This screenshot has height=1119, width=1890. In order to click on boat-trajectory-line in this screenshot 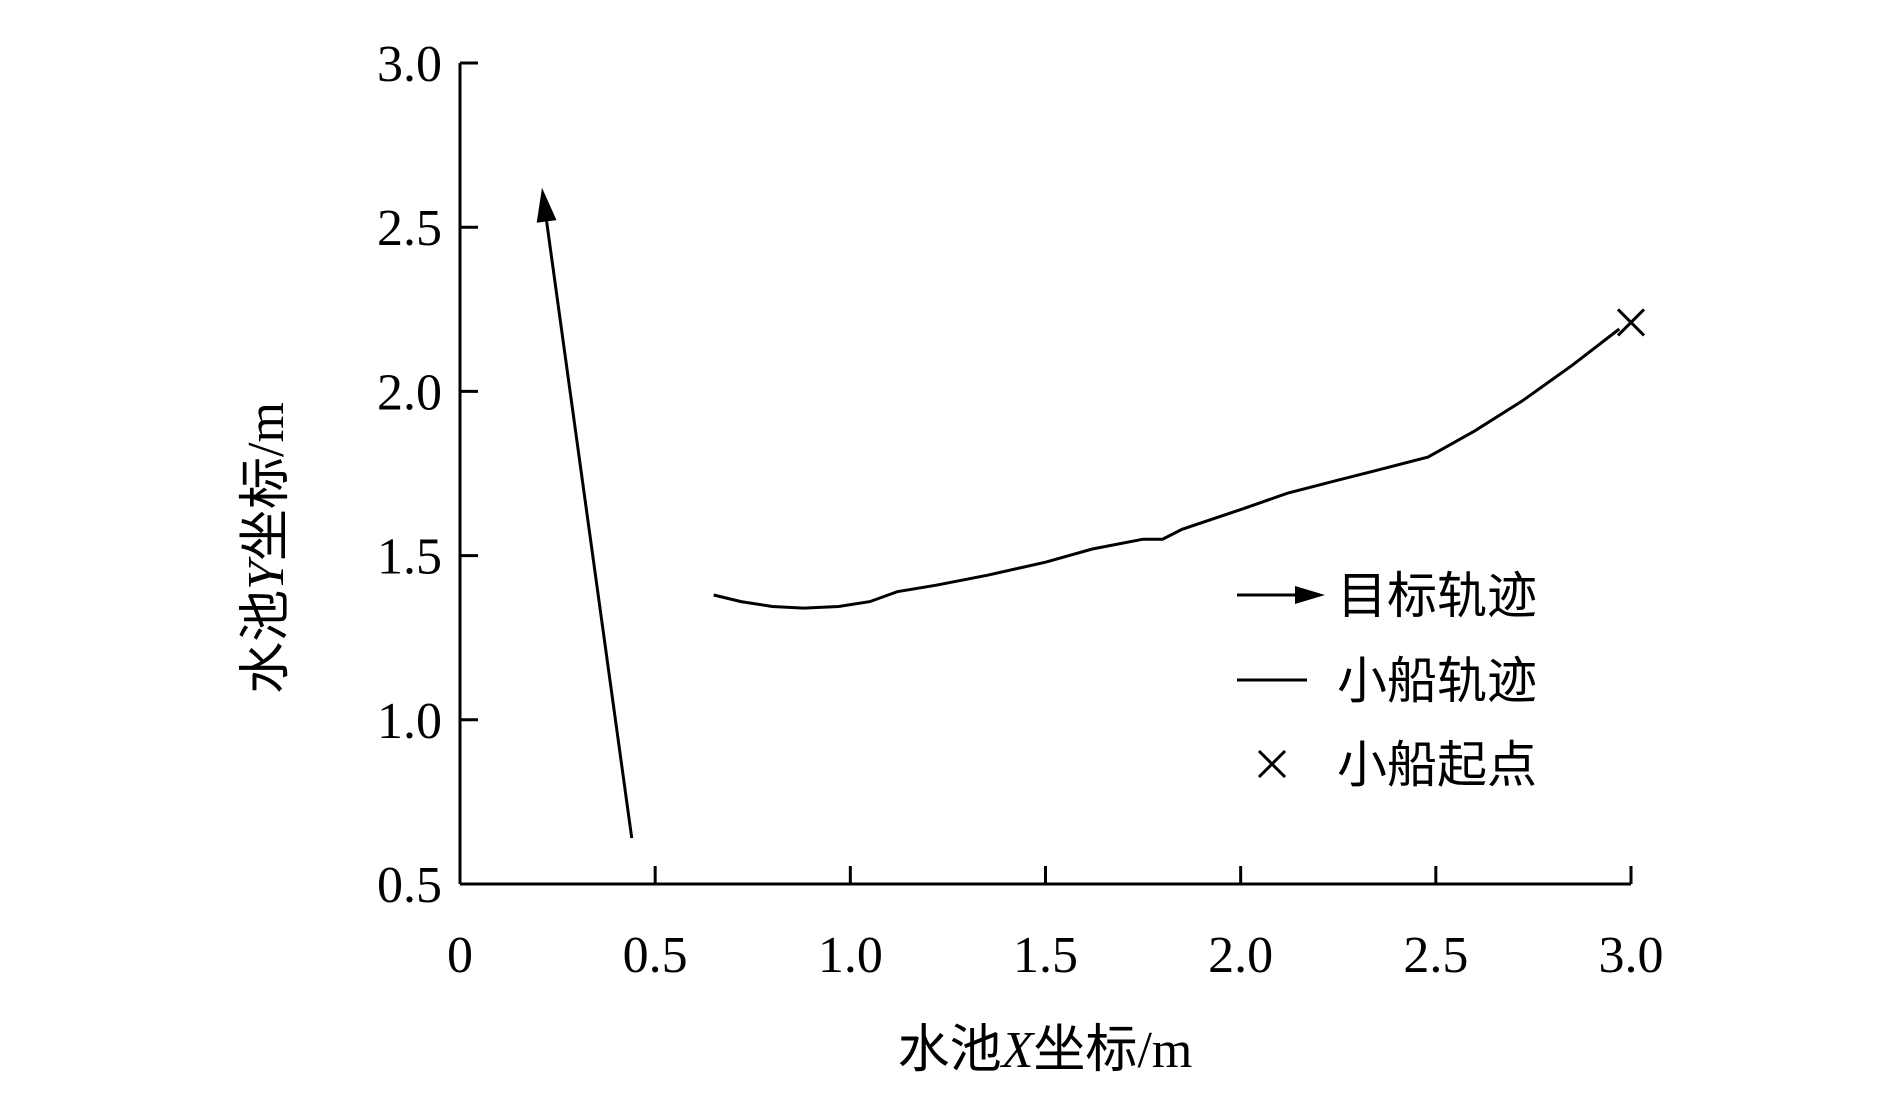, I will do `click(1167, 468)`.